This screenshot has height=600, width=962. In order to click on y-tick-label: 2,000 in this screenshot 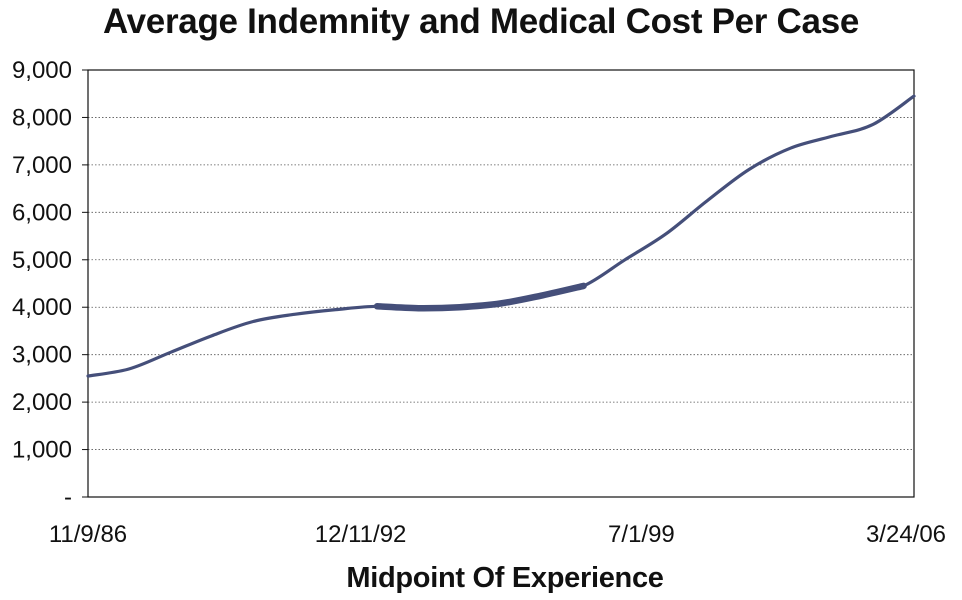, I will do `click(42, 402)`.